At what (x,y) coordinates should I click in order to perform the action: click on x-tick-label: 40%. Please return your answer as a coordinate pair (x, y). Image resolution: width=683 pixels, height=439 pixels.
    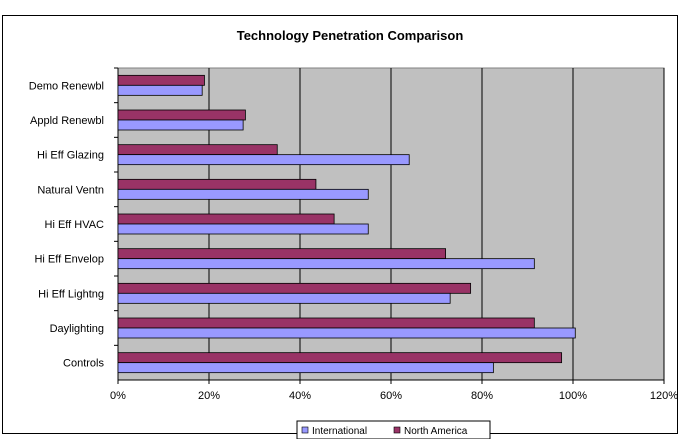
    Looking at the image, I should click on (300, 396).